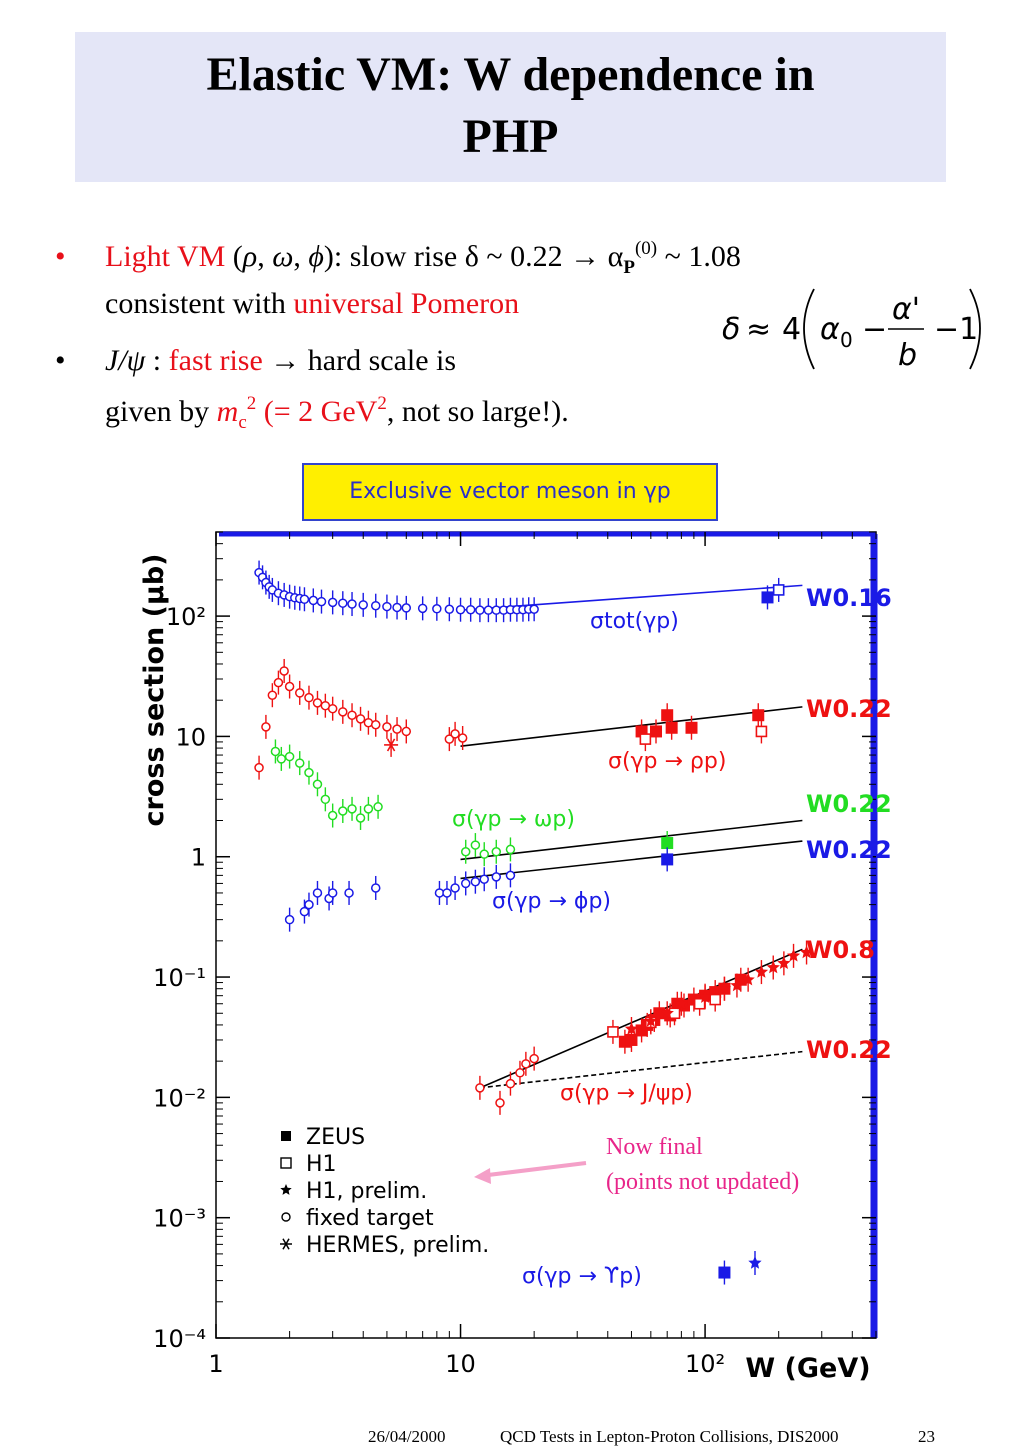  I want to click on bullet-2-line-2: given by mc2 (= 2 GeV2, not so large!)., so click(337, 413).